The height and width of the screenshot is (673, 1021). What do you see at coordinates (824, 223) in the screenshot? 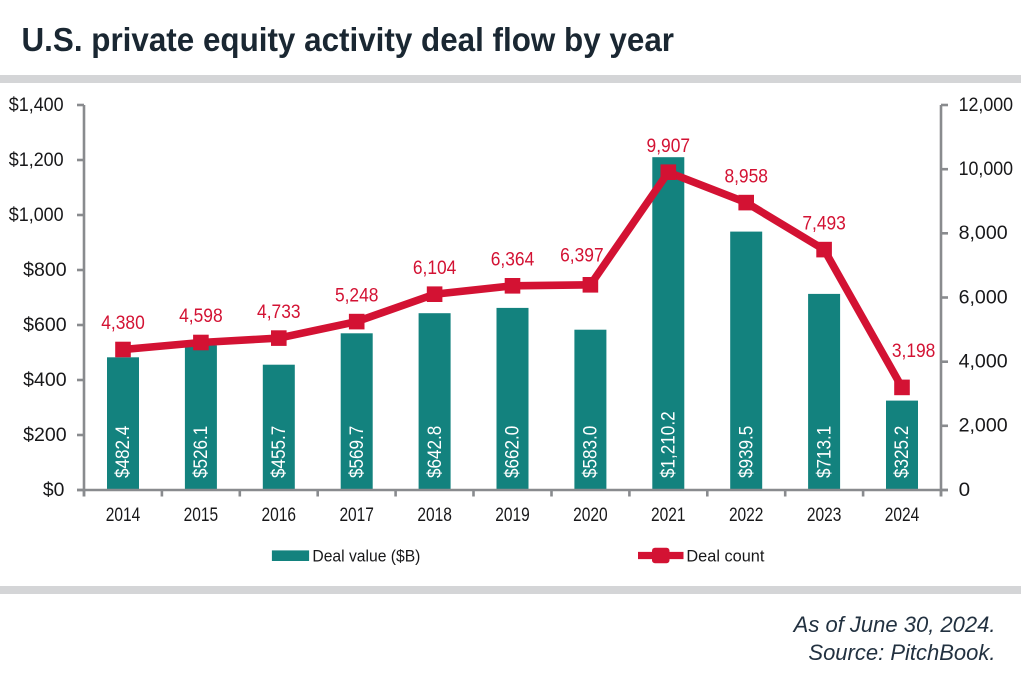
I see `svg-text: 7,493` at bounding box center [824, 223].